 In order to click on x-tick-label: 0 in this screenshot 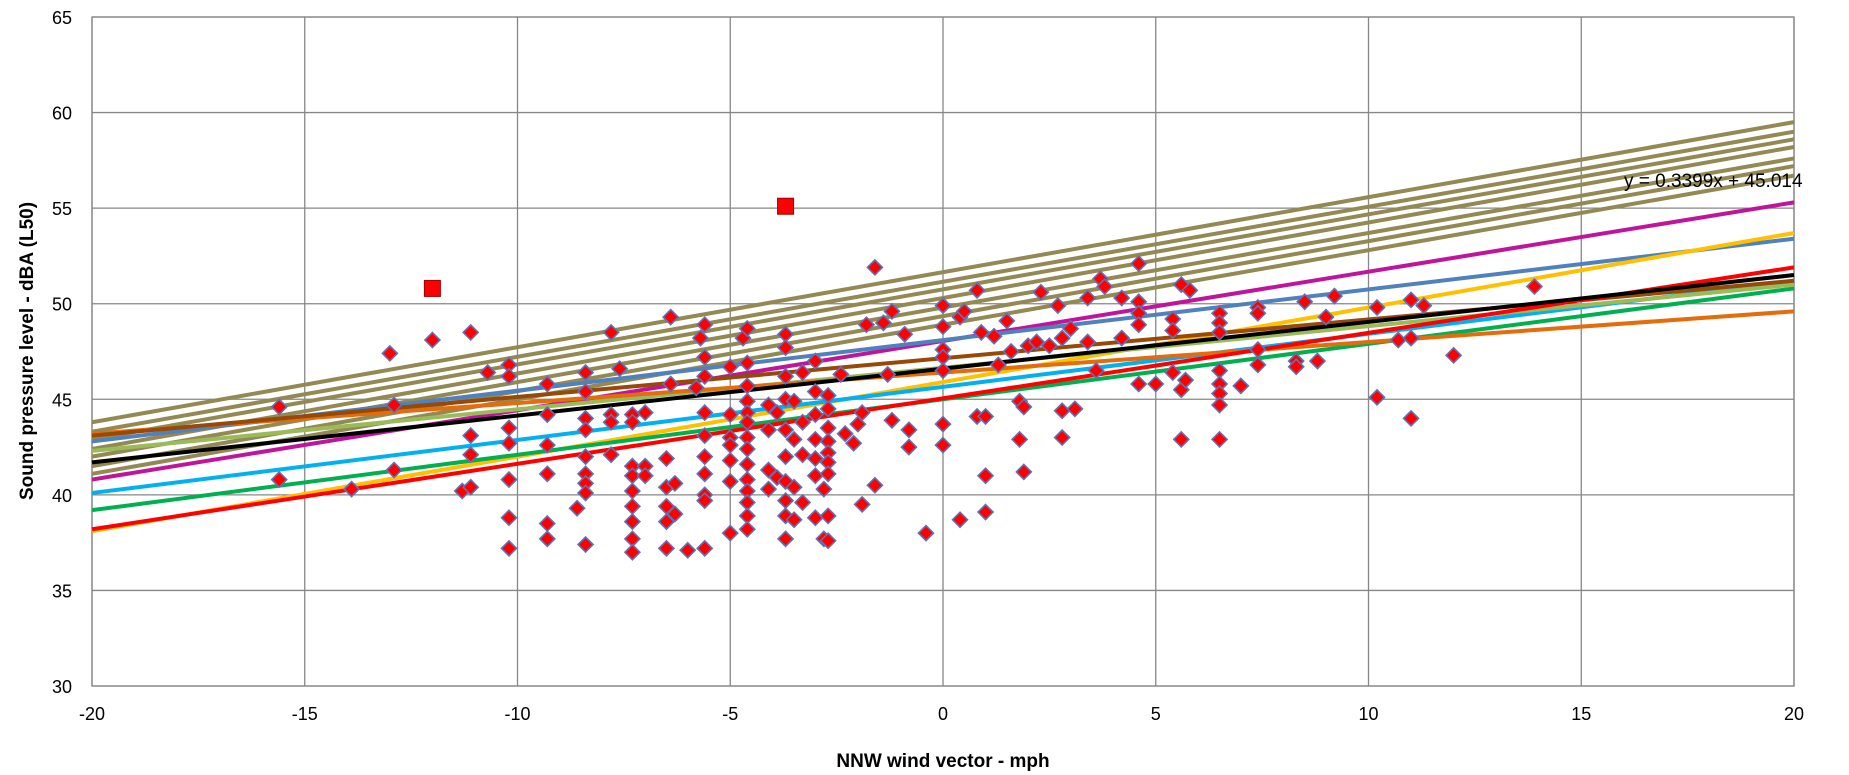, I will do `click(943, 714)`.